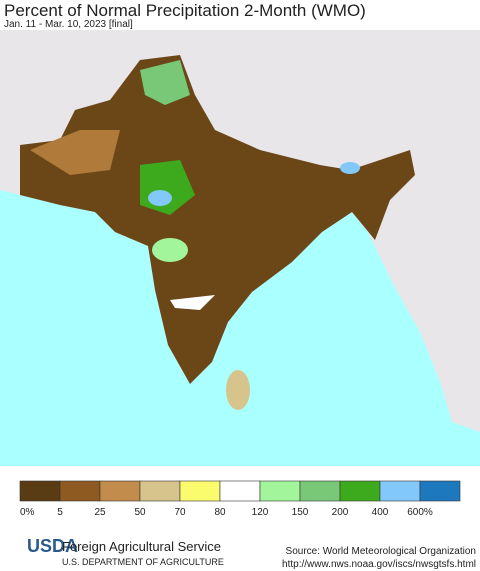 Image resolution: width=480 pixels, height=571 pixels. Describe the element at coordinates (380, 512) in the screenshot. I see `legend-label: 400` at that location.